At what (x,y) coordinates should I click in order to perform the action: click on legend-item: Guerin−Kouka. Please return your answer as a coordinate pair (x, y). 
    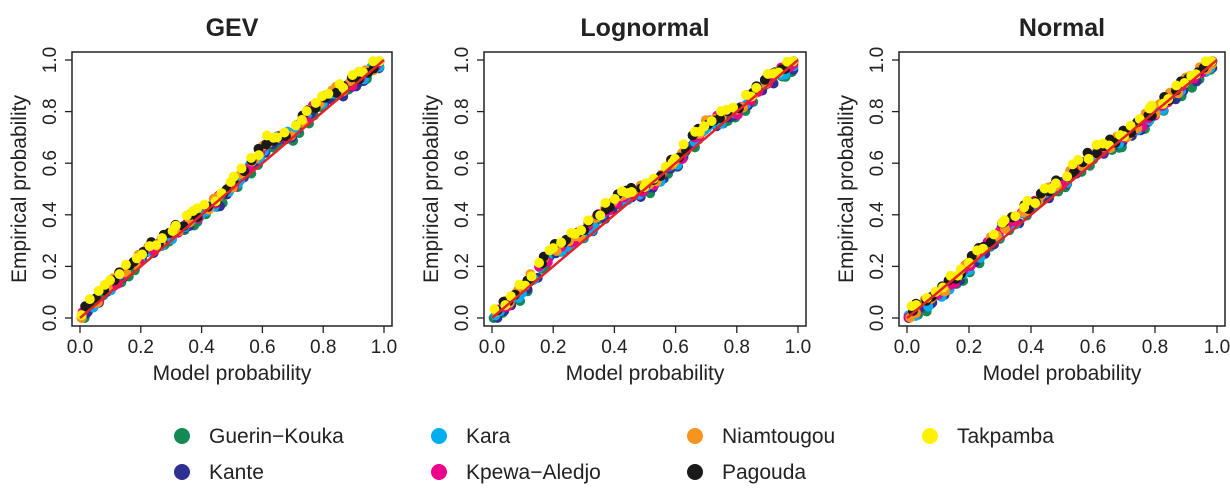
    Looking at the image, I should click on (259, 436).